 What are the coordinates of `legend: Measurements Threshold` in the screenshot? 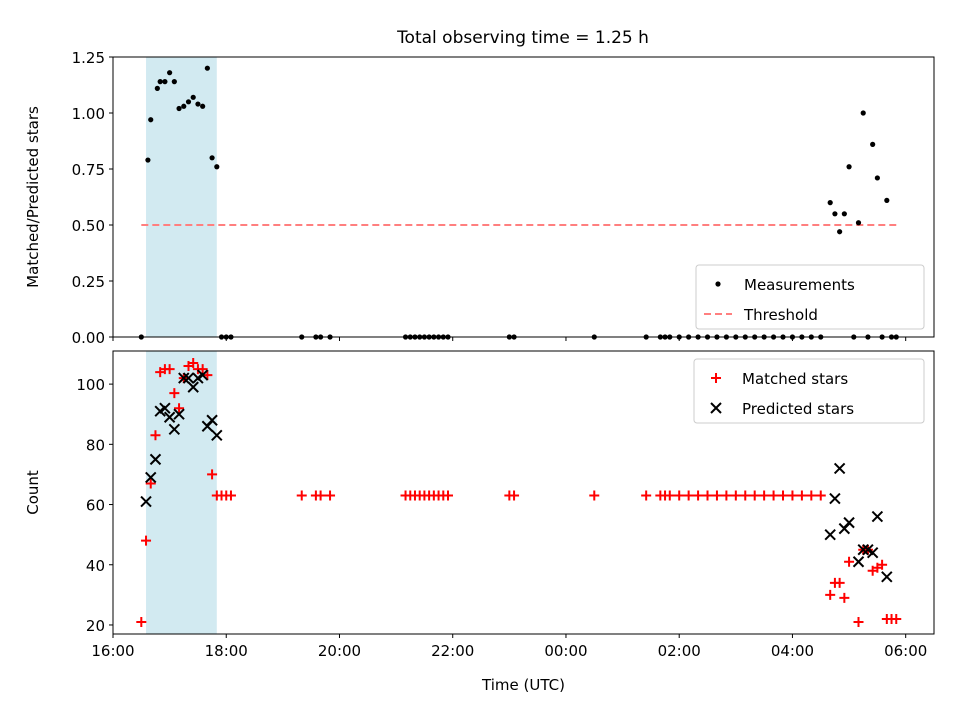 It's located at (810, 297).